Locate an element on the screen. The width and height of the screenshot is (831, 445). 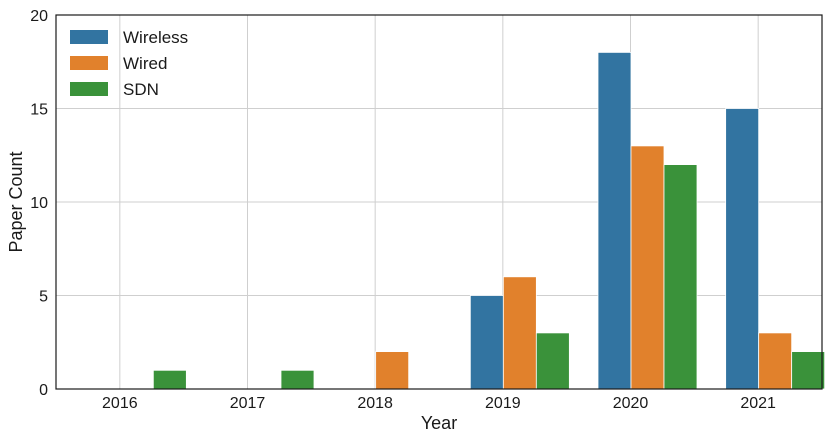
legend: Wireless Wired SDN is located at coordinates (129, 63).